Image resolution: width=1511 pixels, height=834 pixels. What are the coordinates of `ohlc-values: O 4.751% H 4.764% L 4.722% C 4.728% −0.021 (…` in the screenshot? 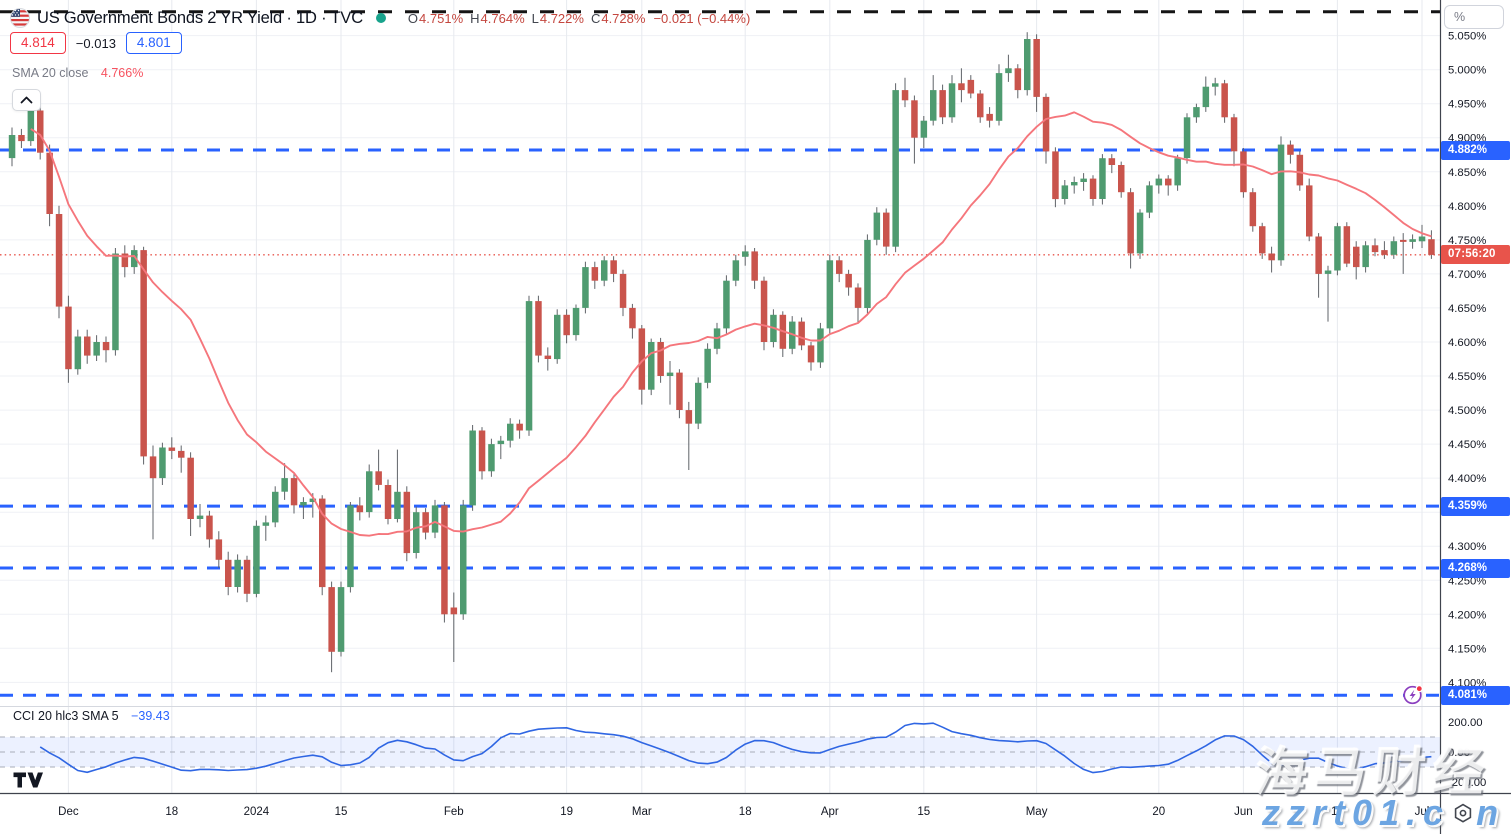 It's located at (575, 18).